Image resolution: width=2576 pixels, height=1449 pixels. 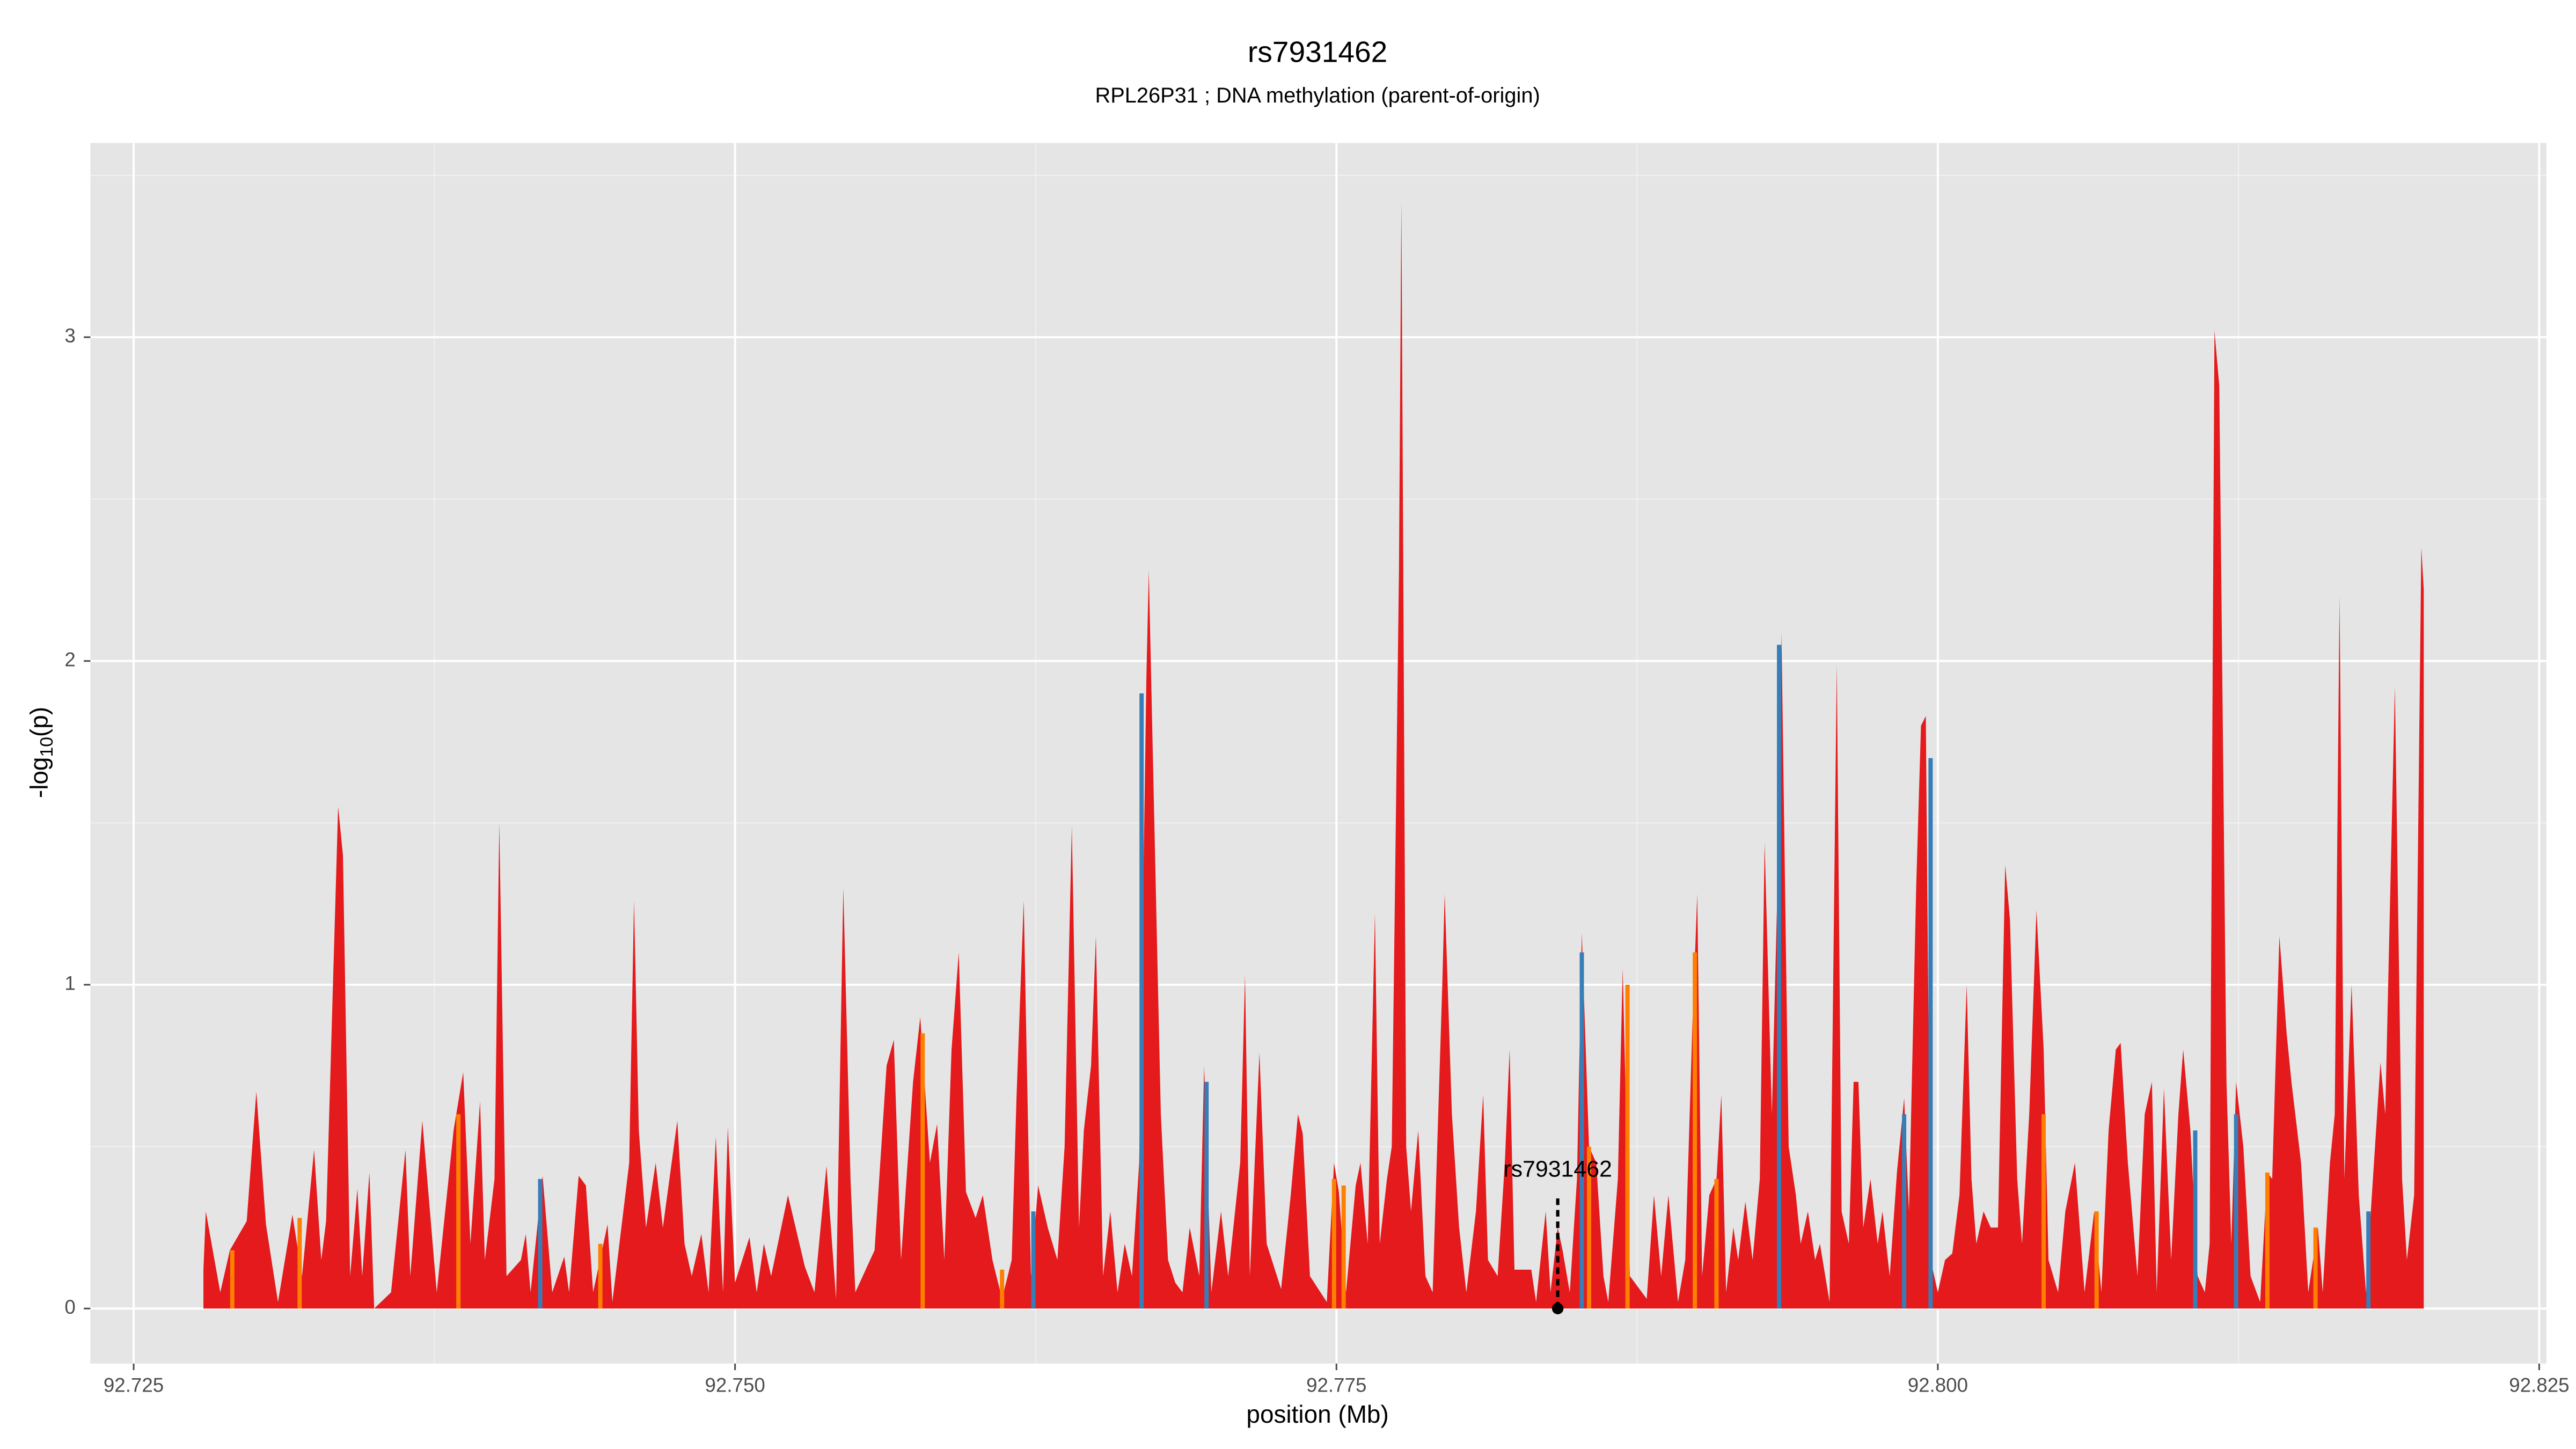 What do you see at coordinates (39, 778) in the screenshot?
I see `y-label-part: -log` at bounding box center [39, 778].